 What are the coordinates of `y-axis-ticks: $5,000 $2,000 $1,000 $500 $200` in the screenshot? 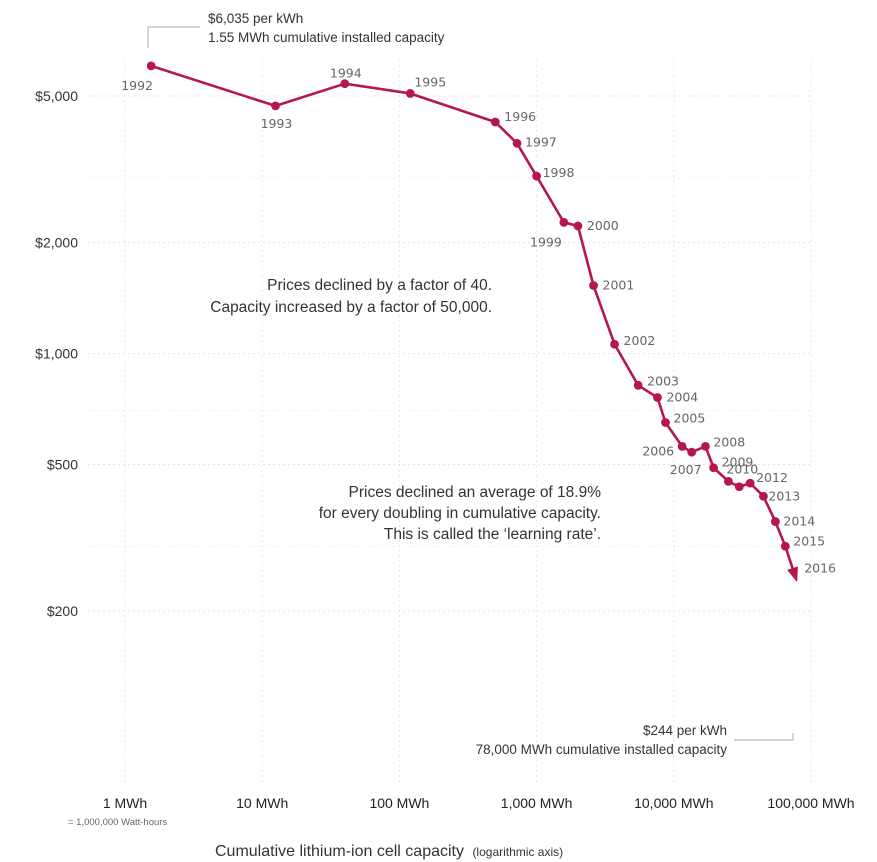 It's located at (56, 353).